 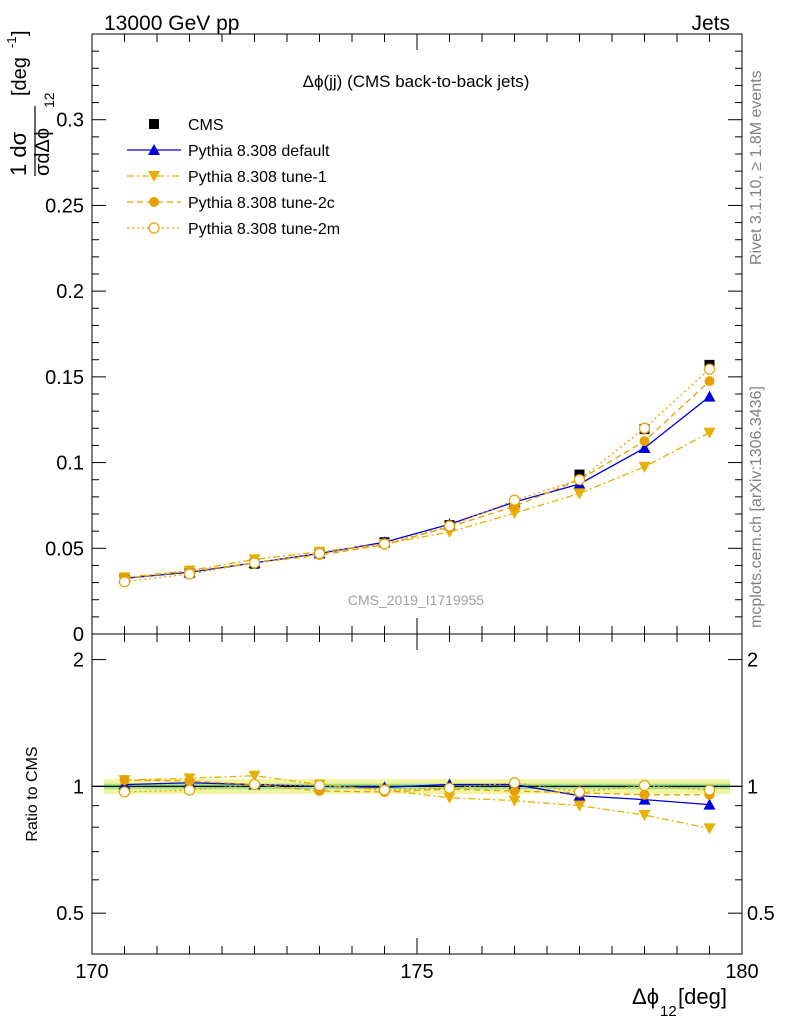 I want to click on y-label-denominator-sub: 12, so click(x=49, y=100).